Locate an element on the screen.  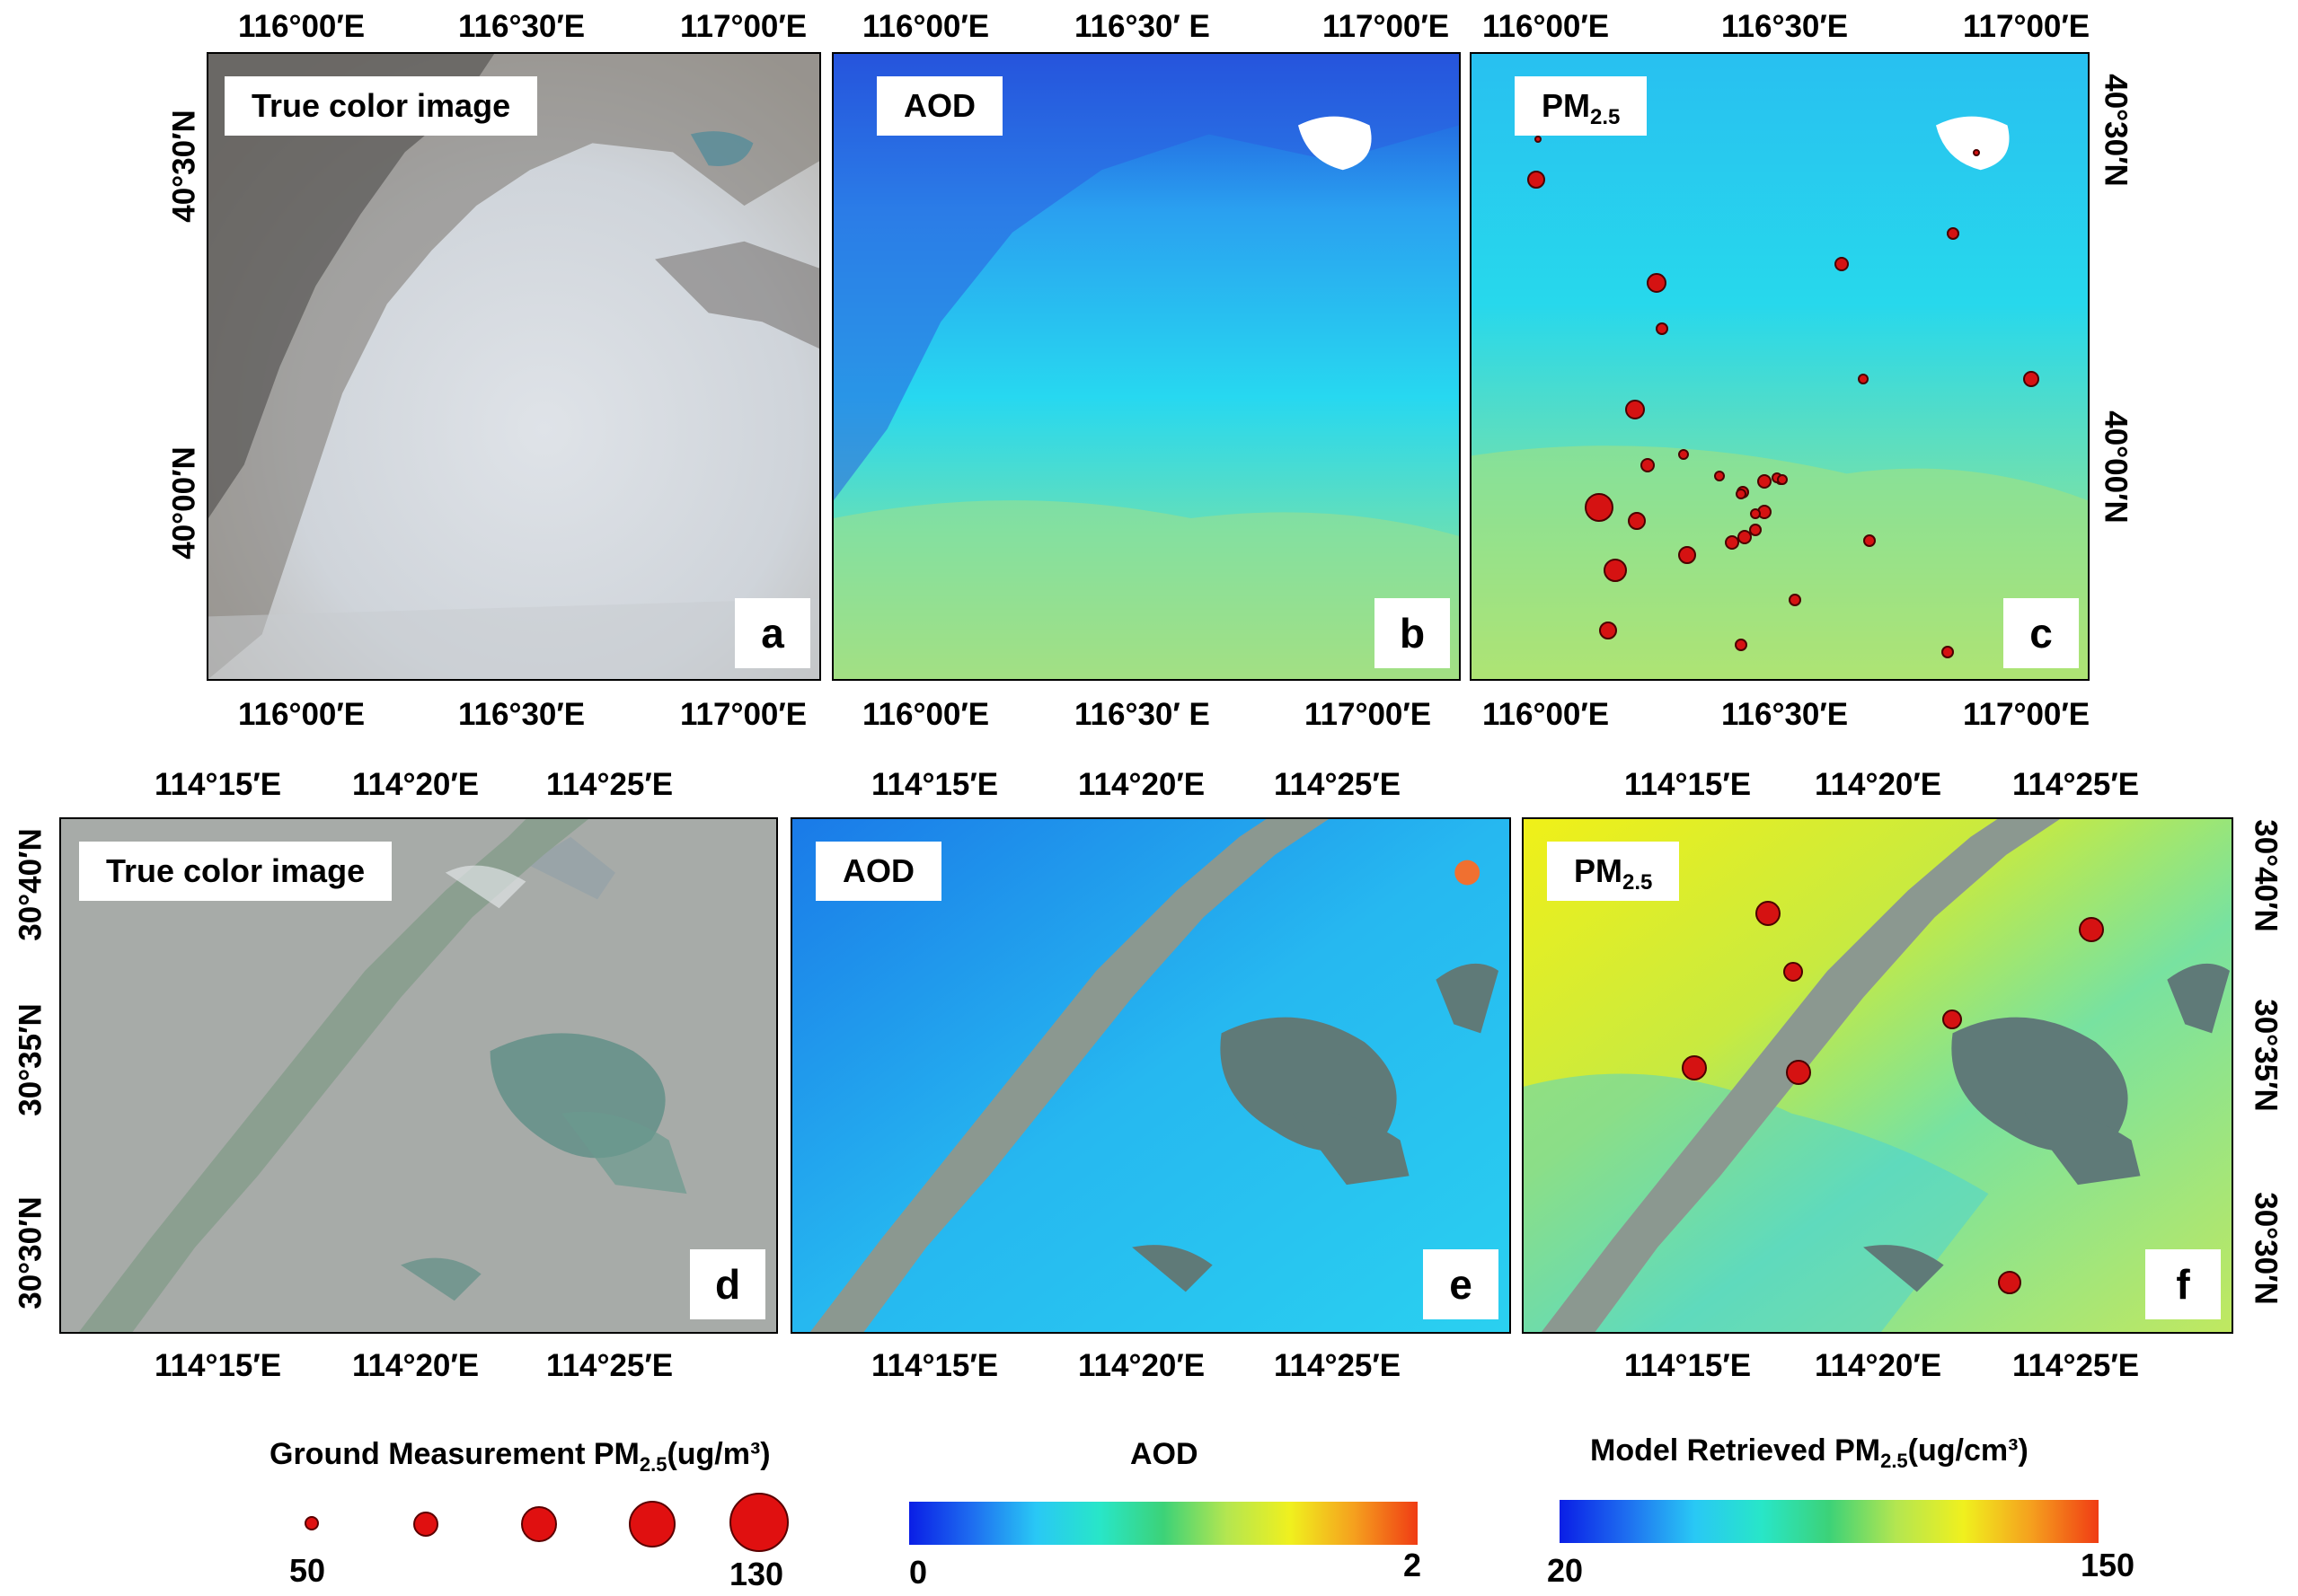
panel-c-pm25: PM2.5 c is located at coordinates (1780, 366).